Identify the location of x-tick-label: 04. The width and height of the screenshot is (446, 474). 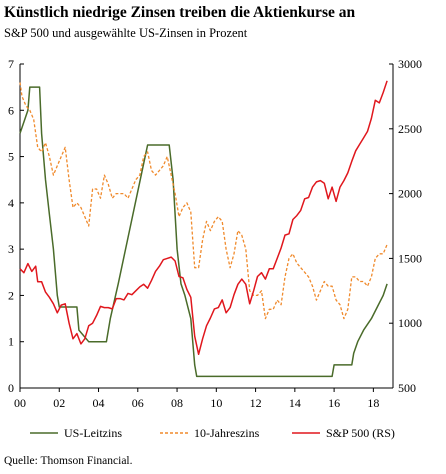
(99, 403).